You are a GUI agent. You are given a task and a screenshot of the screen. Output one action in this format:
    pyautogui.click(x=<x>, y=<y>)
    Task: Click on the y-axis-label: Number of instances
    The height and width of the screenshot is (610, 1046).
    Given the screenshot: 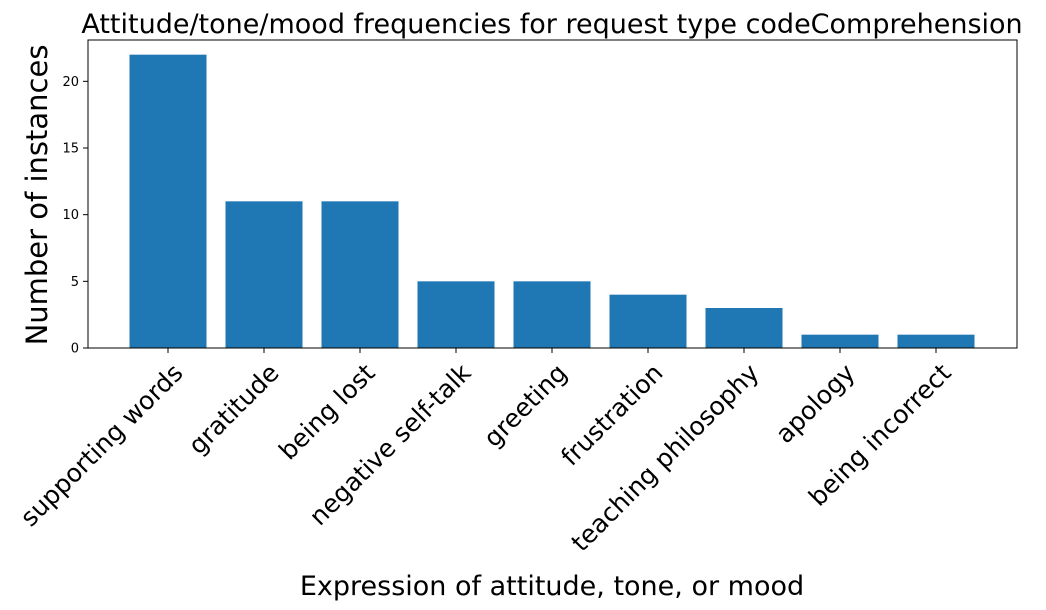 What is the action you would take?
    pyautogui.click(x=37, y=195)
    